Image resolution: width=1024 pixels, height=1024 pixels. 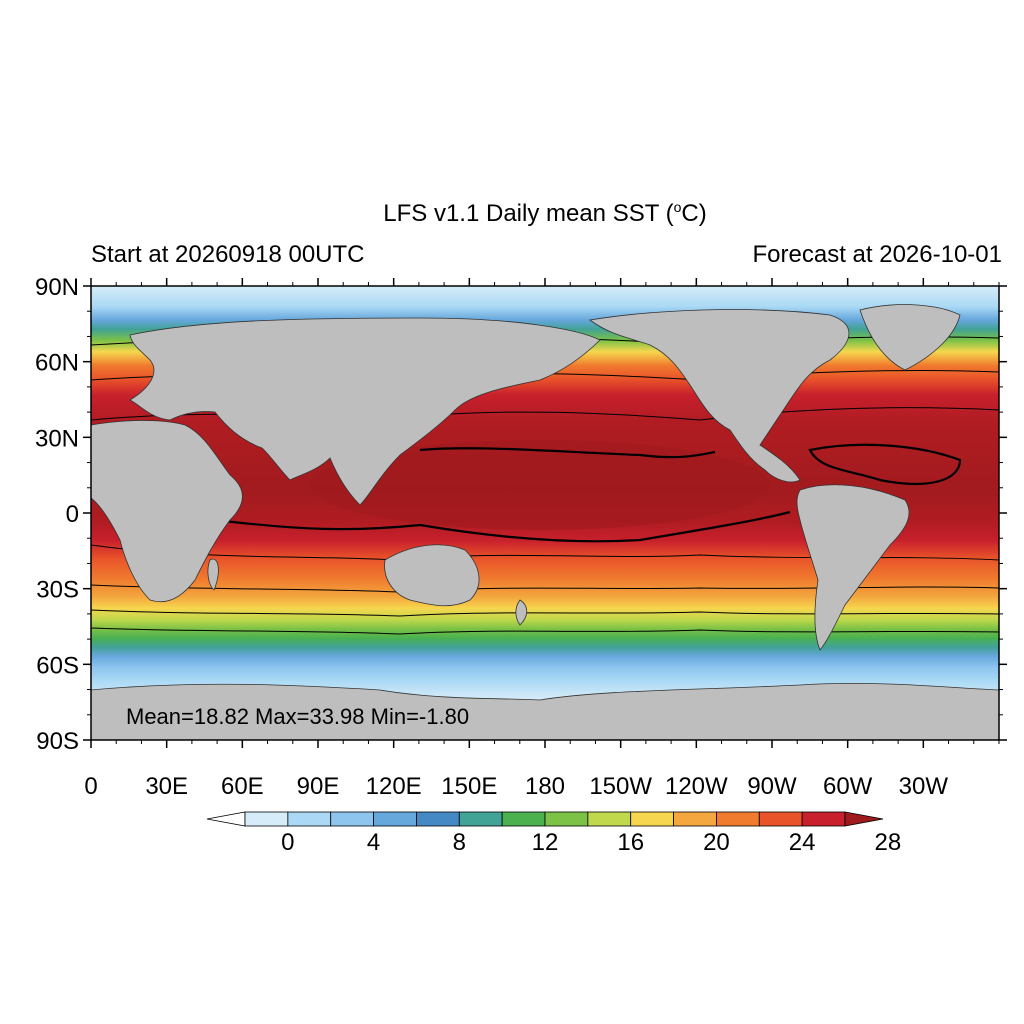 What do you see at coordinates (630, 842) in the screenshot?
I see `colorbar-label: 16` at bounding box center [630, 842].